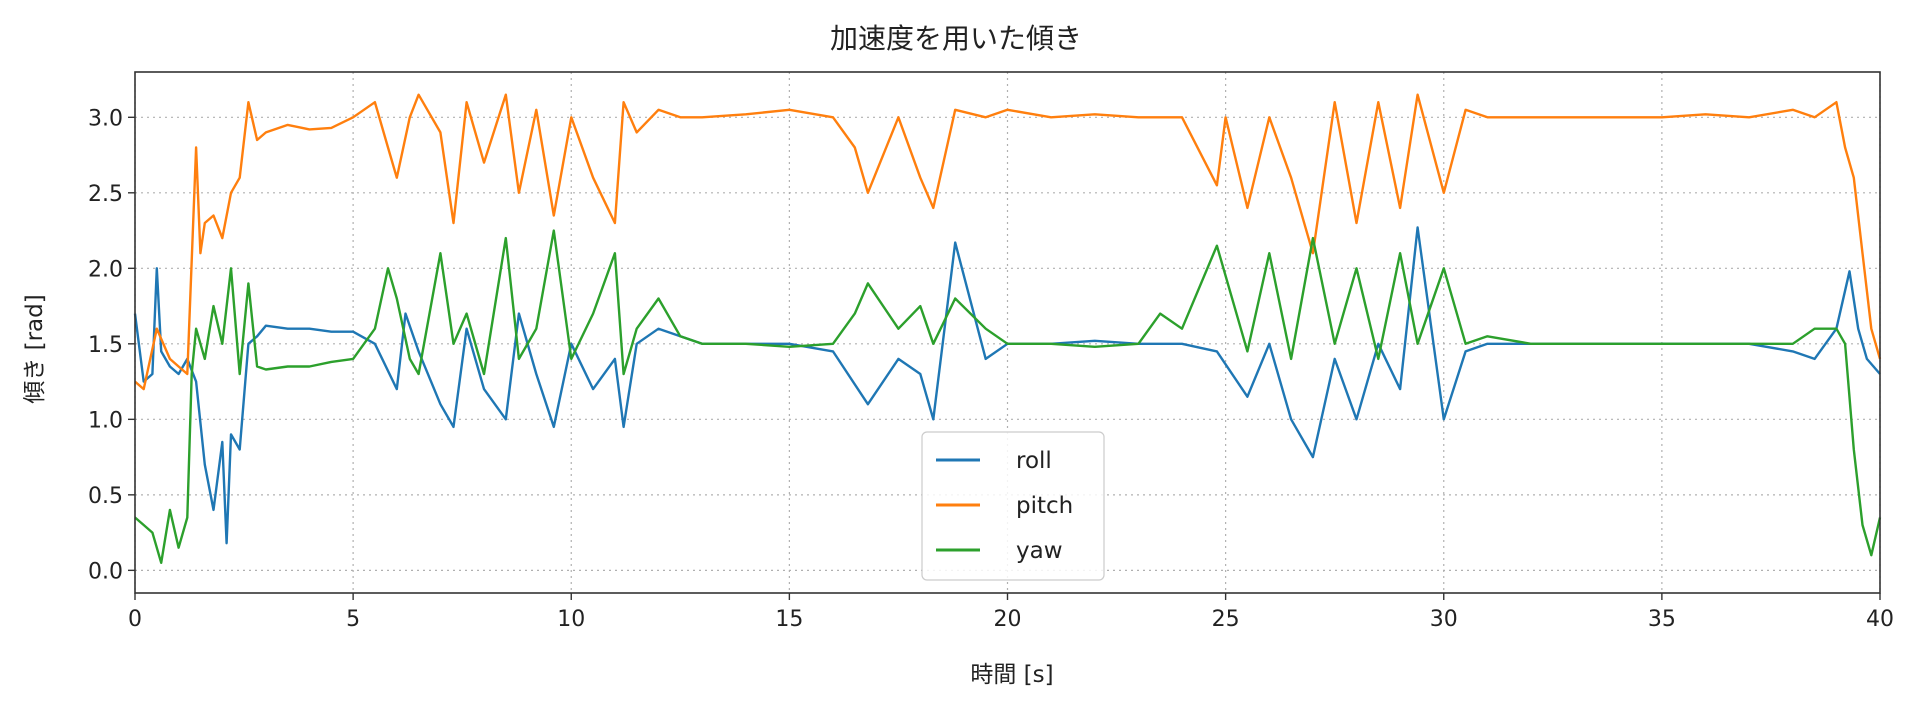 Image resolution: width=1920 pixels, height=709 pixels. I want to click on y-tick-label: 2.5, so click(105, 194).